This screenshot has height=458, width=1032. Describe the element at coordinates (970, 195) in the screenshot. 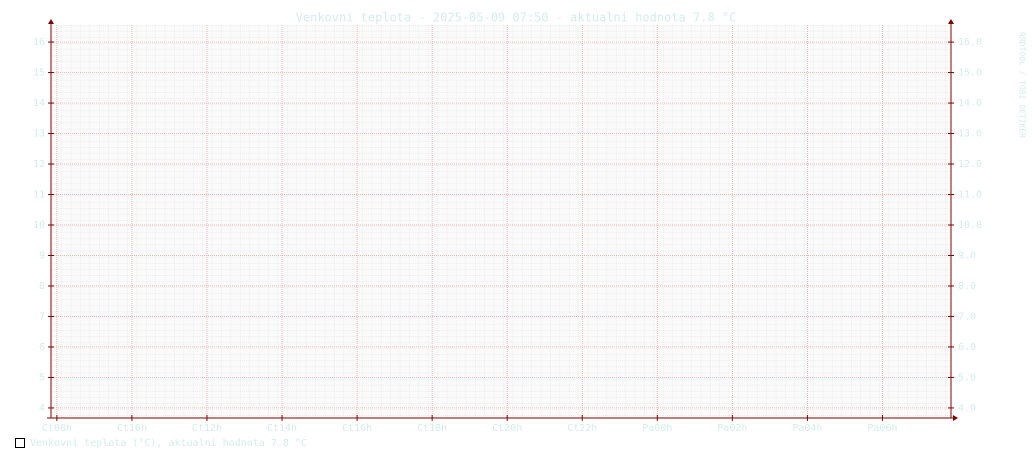

I see `y2-tick-label: 11.0` at that location.